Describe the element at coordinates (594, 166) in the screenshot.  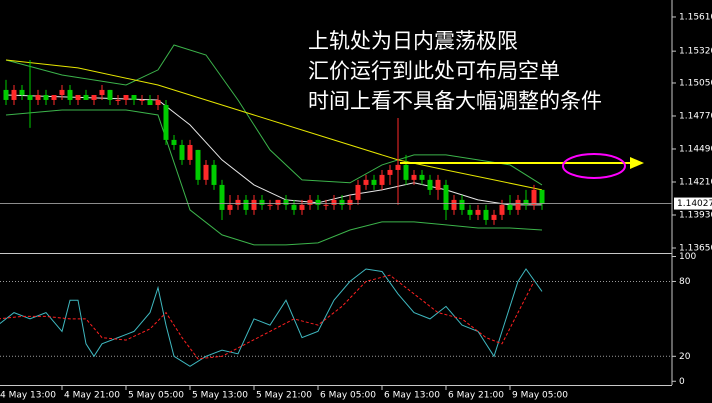
I see `highlight-ellipse` at that location.